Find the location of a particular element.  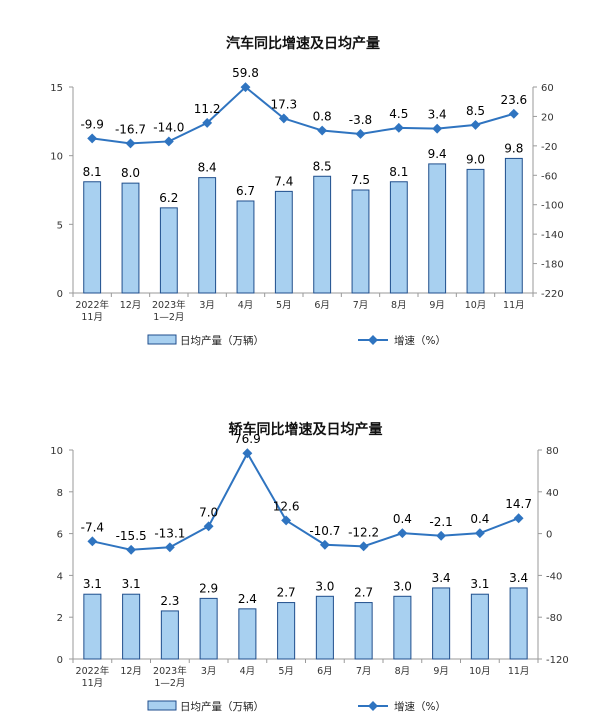

right-tick-label: 40 is located at coordinates (552, 493).